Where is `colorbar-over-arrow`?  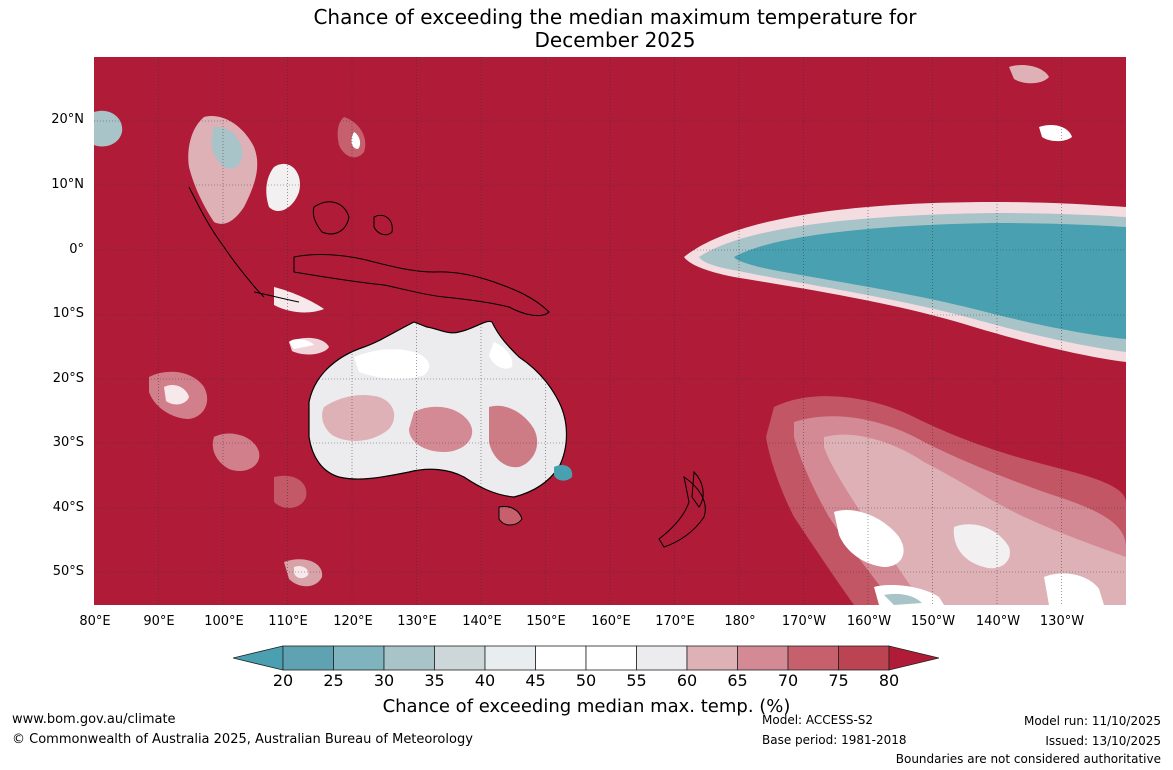
colorbar-over-arrow is located at coordinates (913, 658).